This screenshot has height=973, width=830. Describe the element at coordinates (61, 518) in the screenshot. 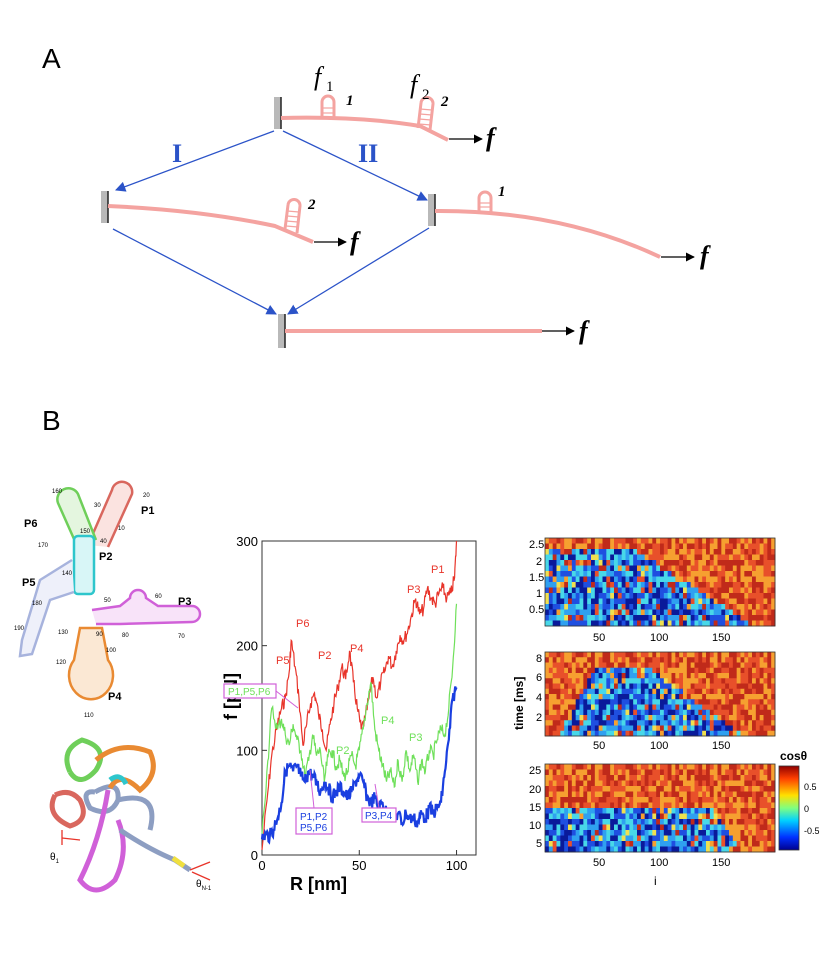

I see `helix-P6: P6` at that location.